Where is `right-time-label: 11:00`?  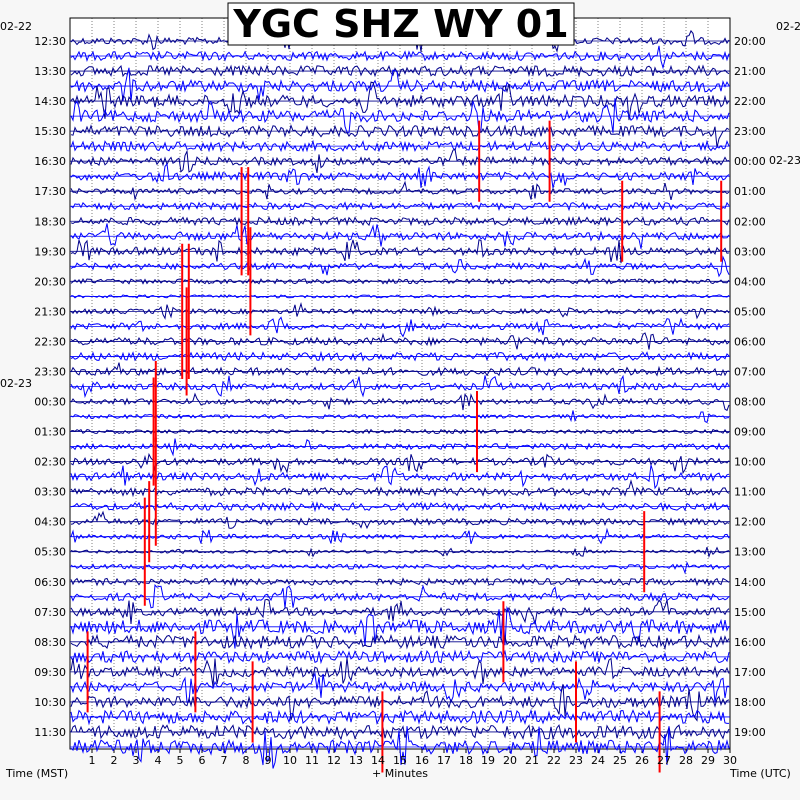
right-time-label: 11:00 is located at coordinates (750, 492).